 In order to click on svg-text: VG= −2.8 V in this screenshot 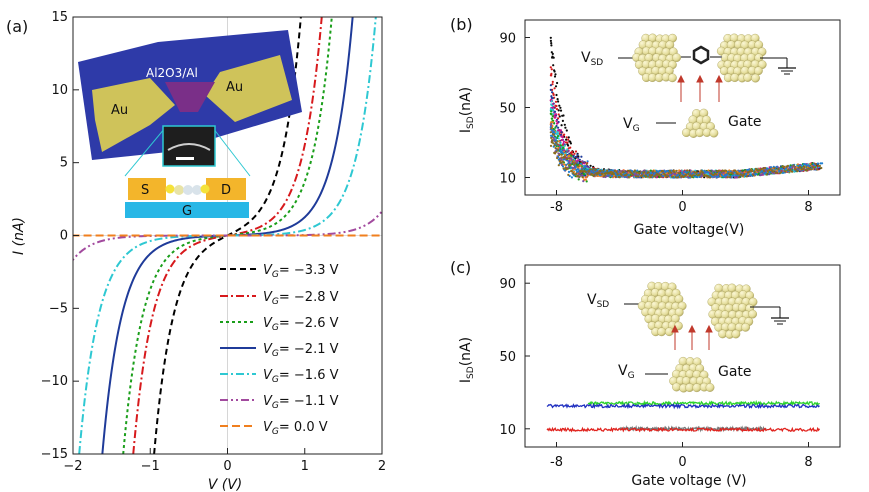, I will do `click(301, 298)`.